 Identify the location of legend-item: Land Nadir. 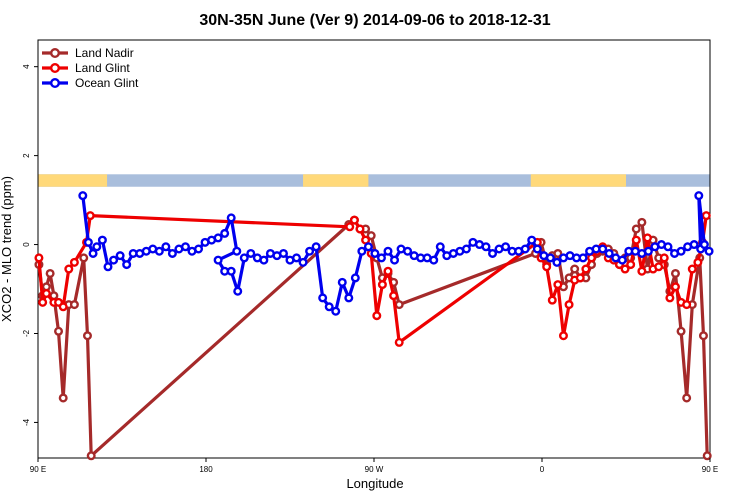
(88, 53).